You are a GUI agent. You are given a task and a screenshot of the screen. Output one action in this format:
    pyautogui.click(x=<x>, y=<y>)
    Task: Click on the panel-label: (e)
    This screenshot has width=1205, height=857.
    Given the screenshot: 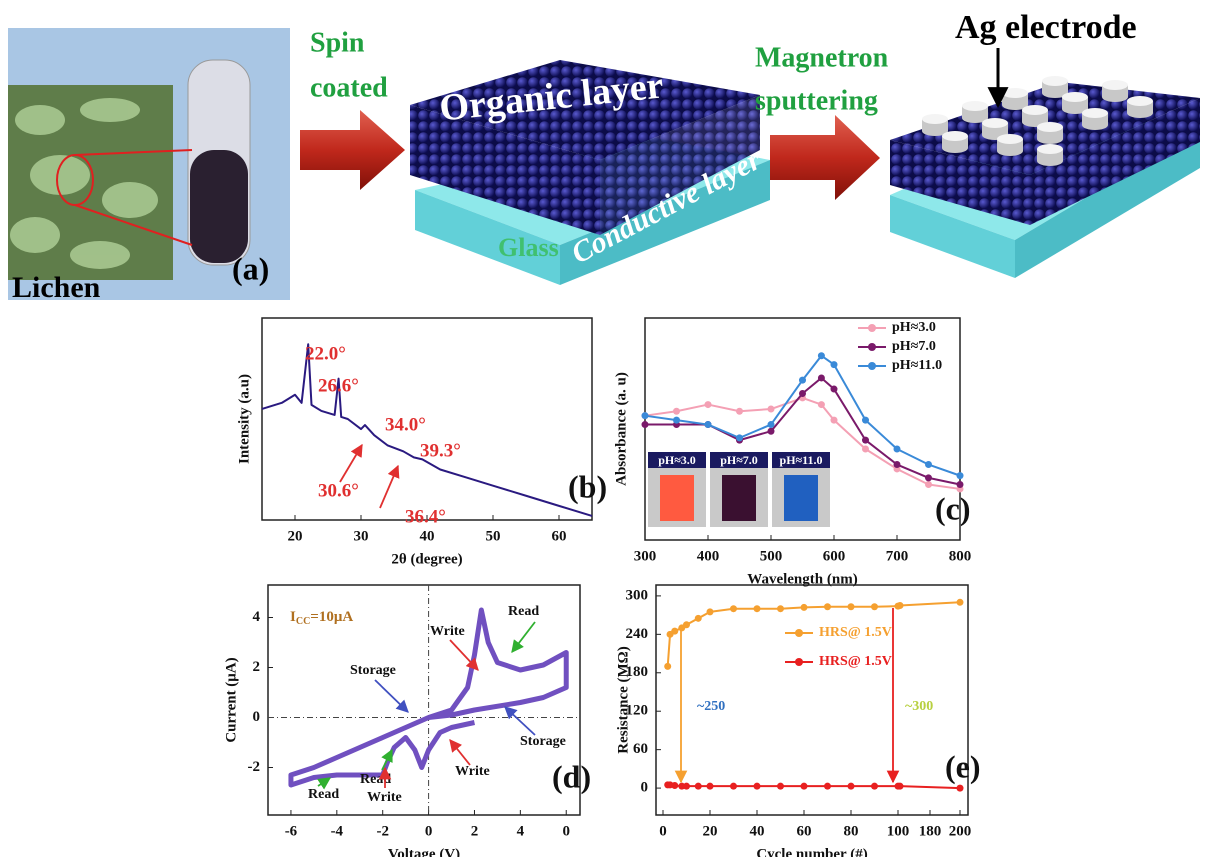 What is the action you would take?
    pyautogui.click(x=963, y=766)
    